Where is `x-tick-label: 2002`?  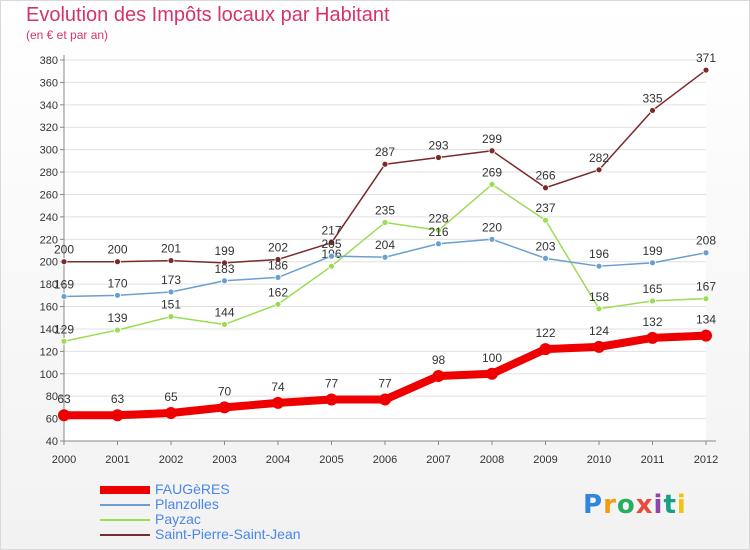 x-tick-label: 2002 is located at coordinates (171, 460).